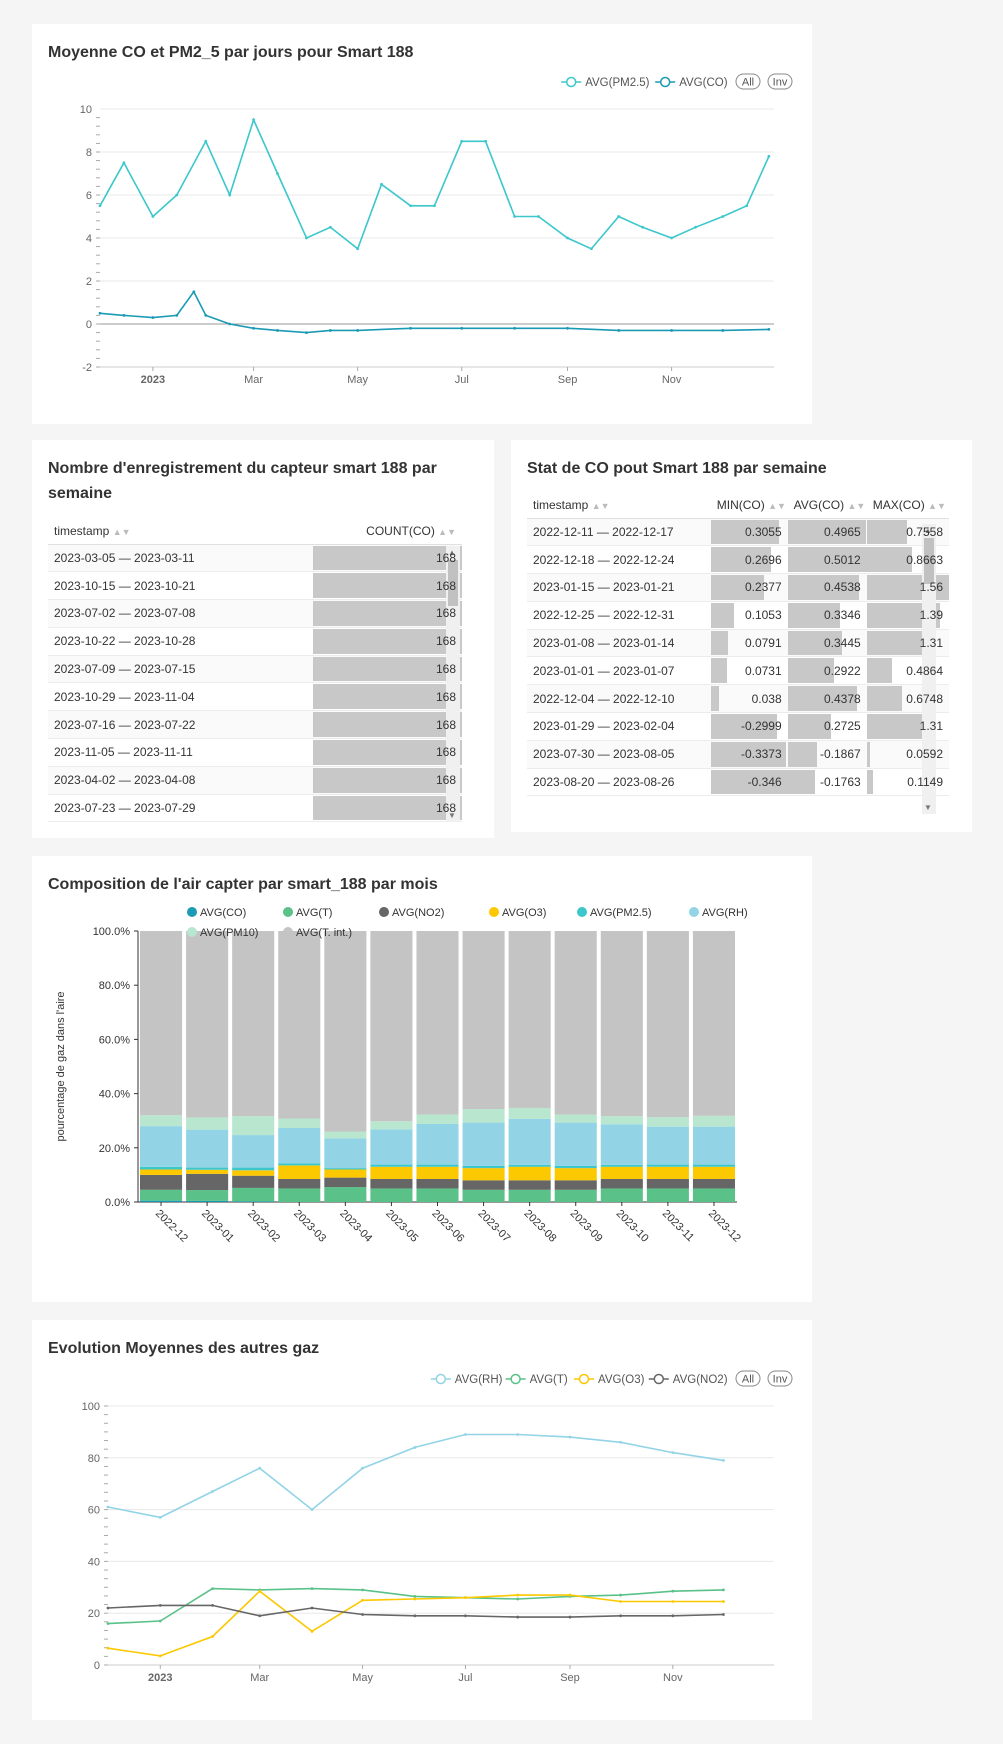 Image resolution: width=1003 pixels, height=1744 pixels. Describe the element at coordinates (415, 1623) in the screenshot. I see `series-line-avg-o3-` at that location.